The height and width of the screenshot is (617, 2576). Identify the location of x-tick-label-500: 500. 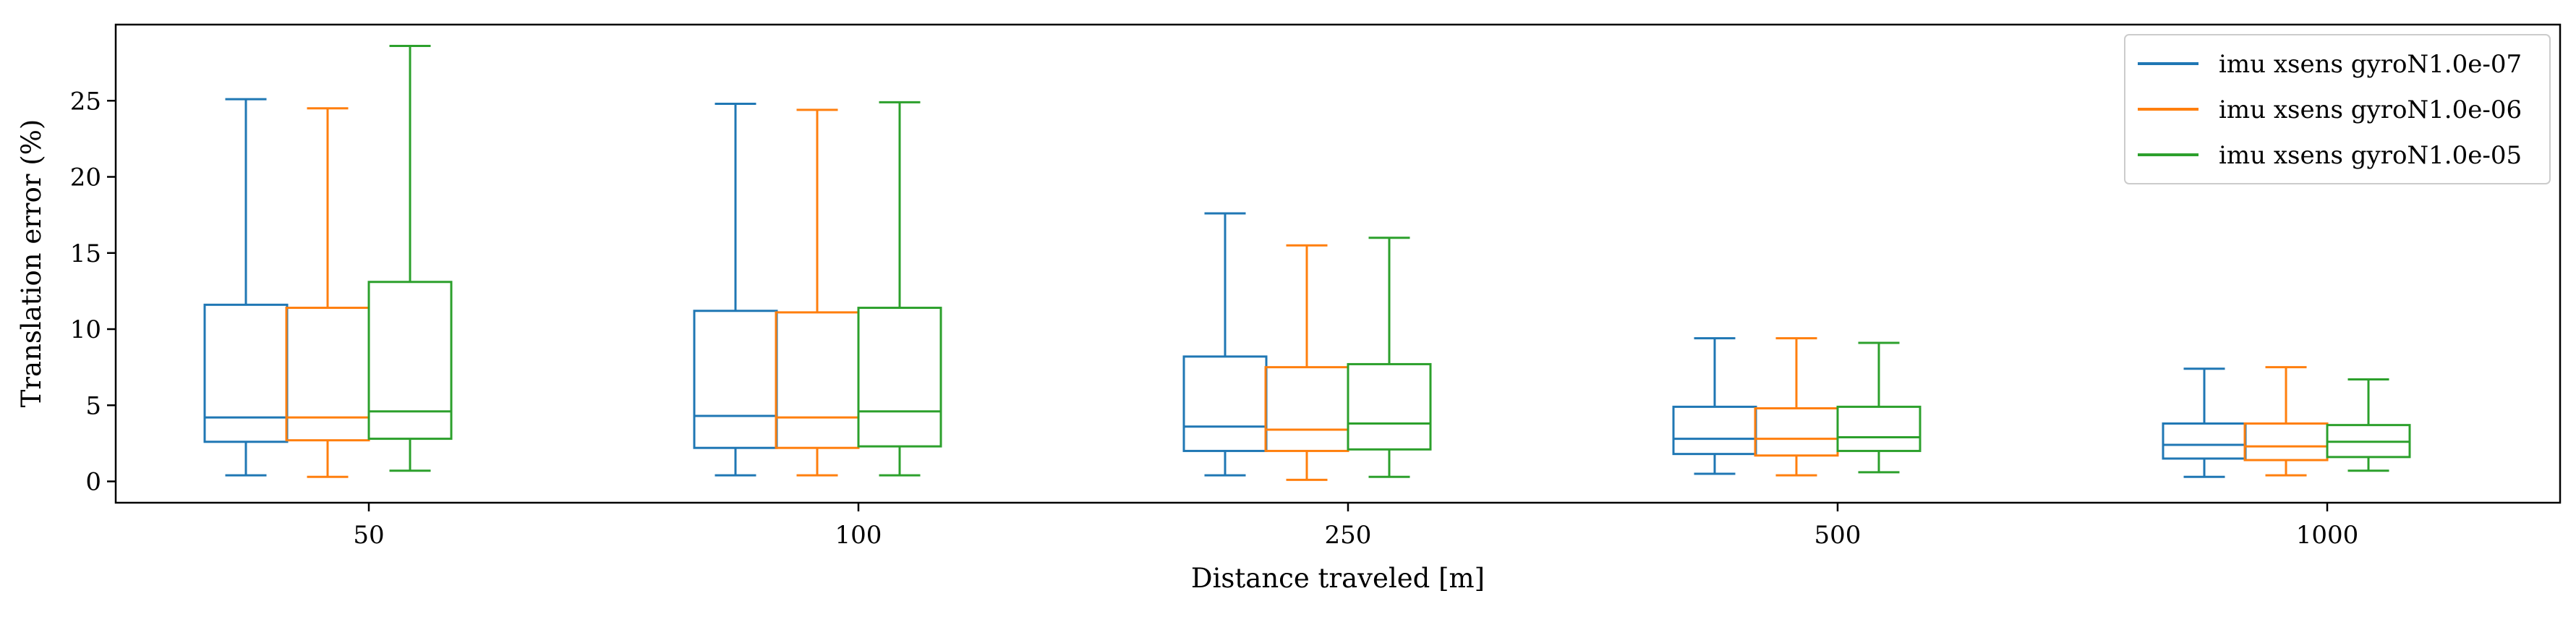
(1838, 535).